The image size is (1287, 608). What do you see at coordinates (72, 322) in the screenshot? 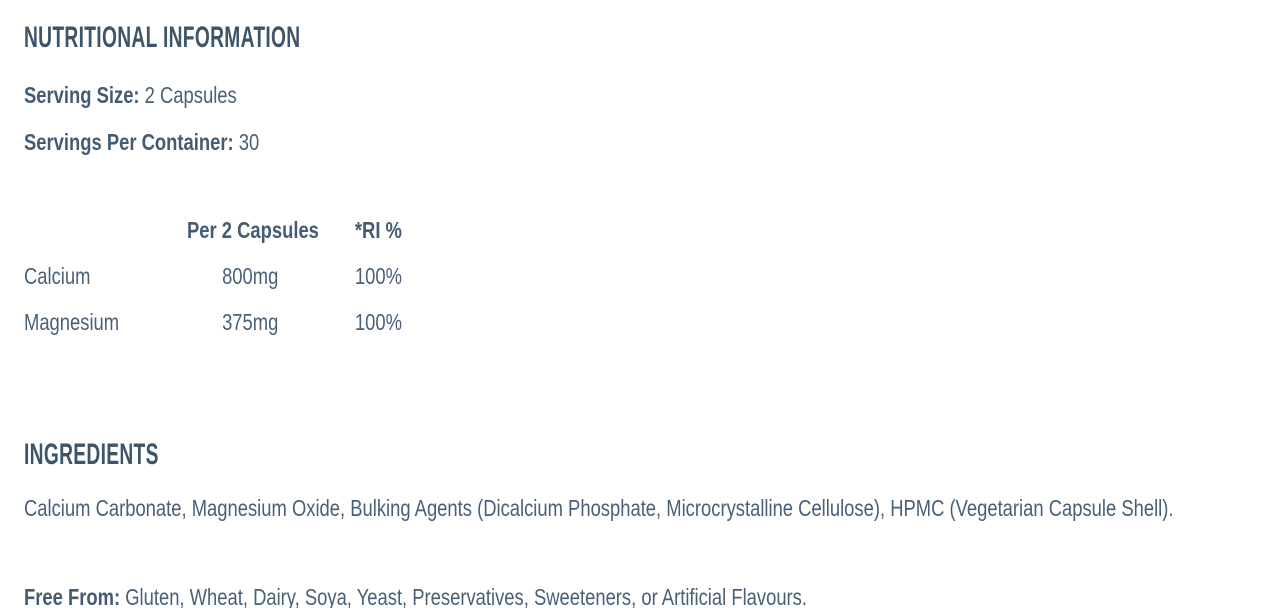
I see `nutrient-name: Magnesium` at bounding box center [72, 322].